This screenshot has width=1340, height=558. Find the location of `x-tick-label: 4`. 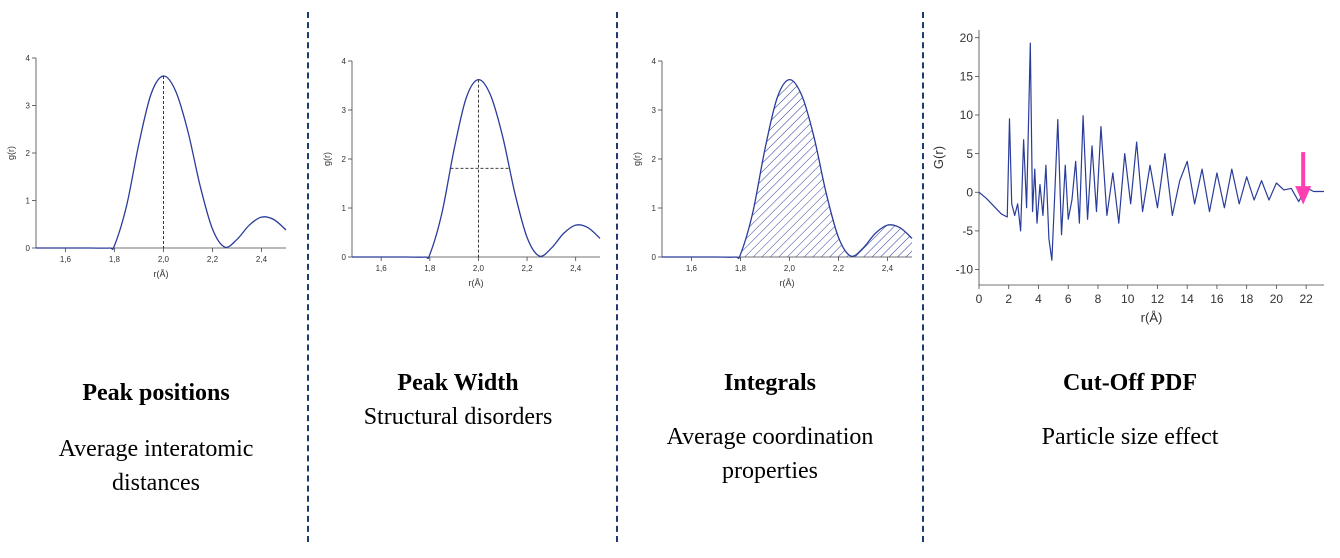

x-tick-label: 4 is located at coordinates (1038, 299).